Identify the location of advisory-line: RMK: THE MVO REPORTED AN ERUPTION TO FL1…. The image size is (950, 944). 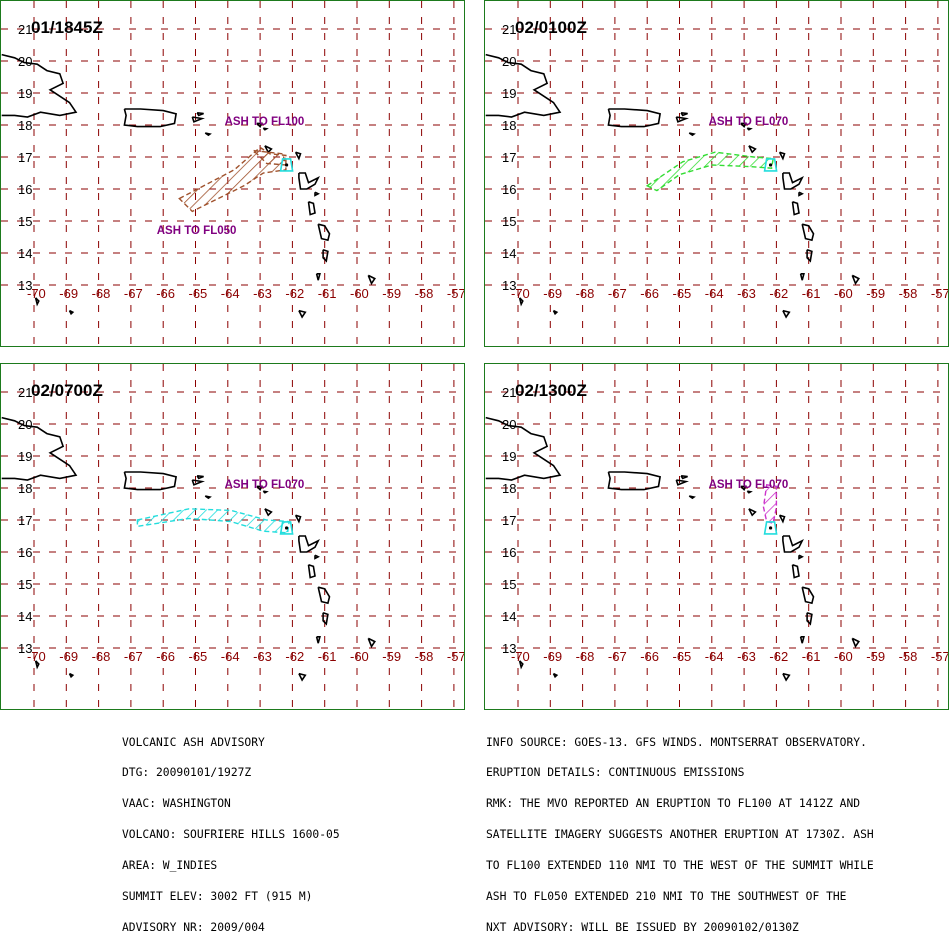
(673, 804).